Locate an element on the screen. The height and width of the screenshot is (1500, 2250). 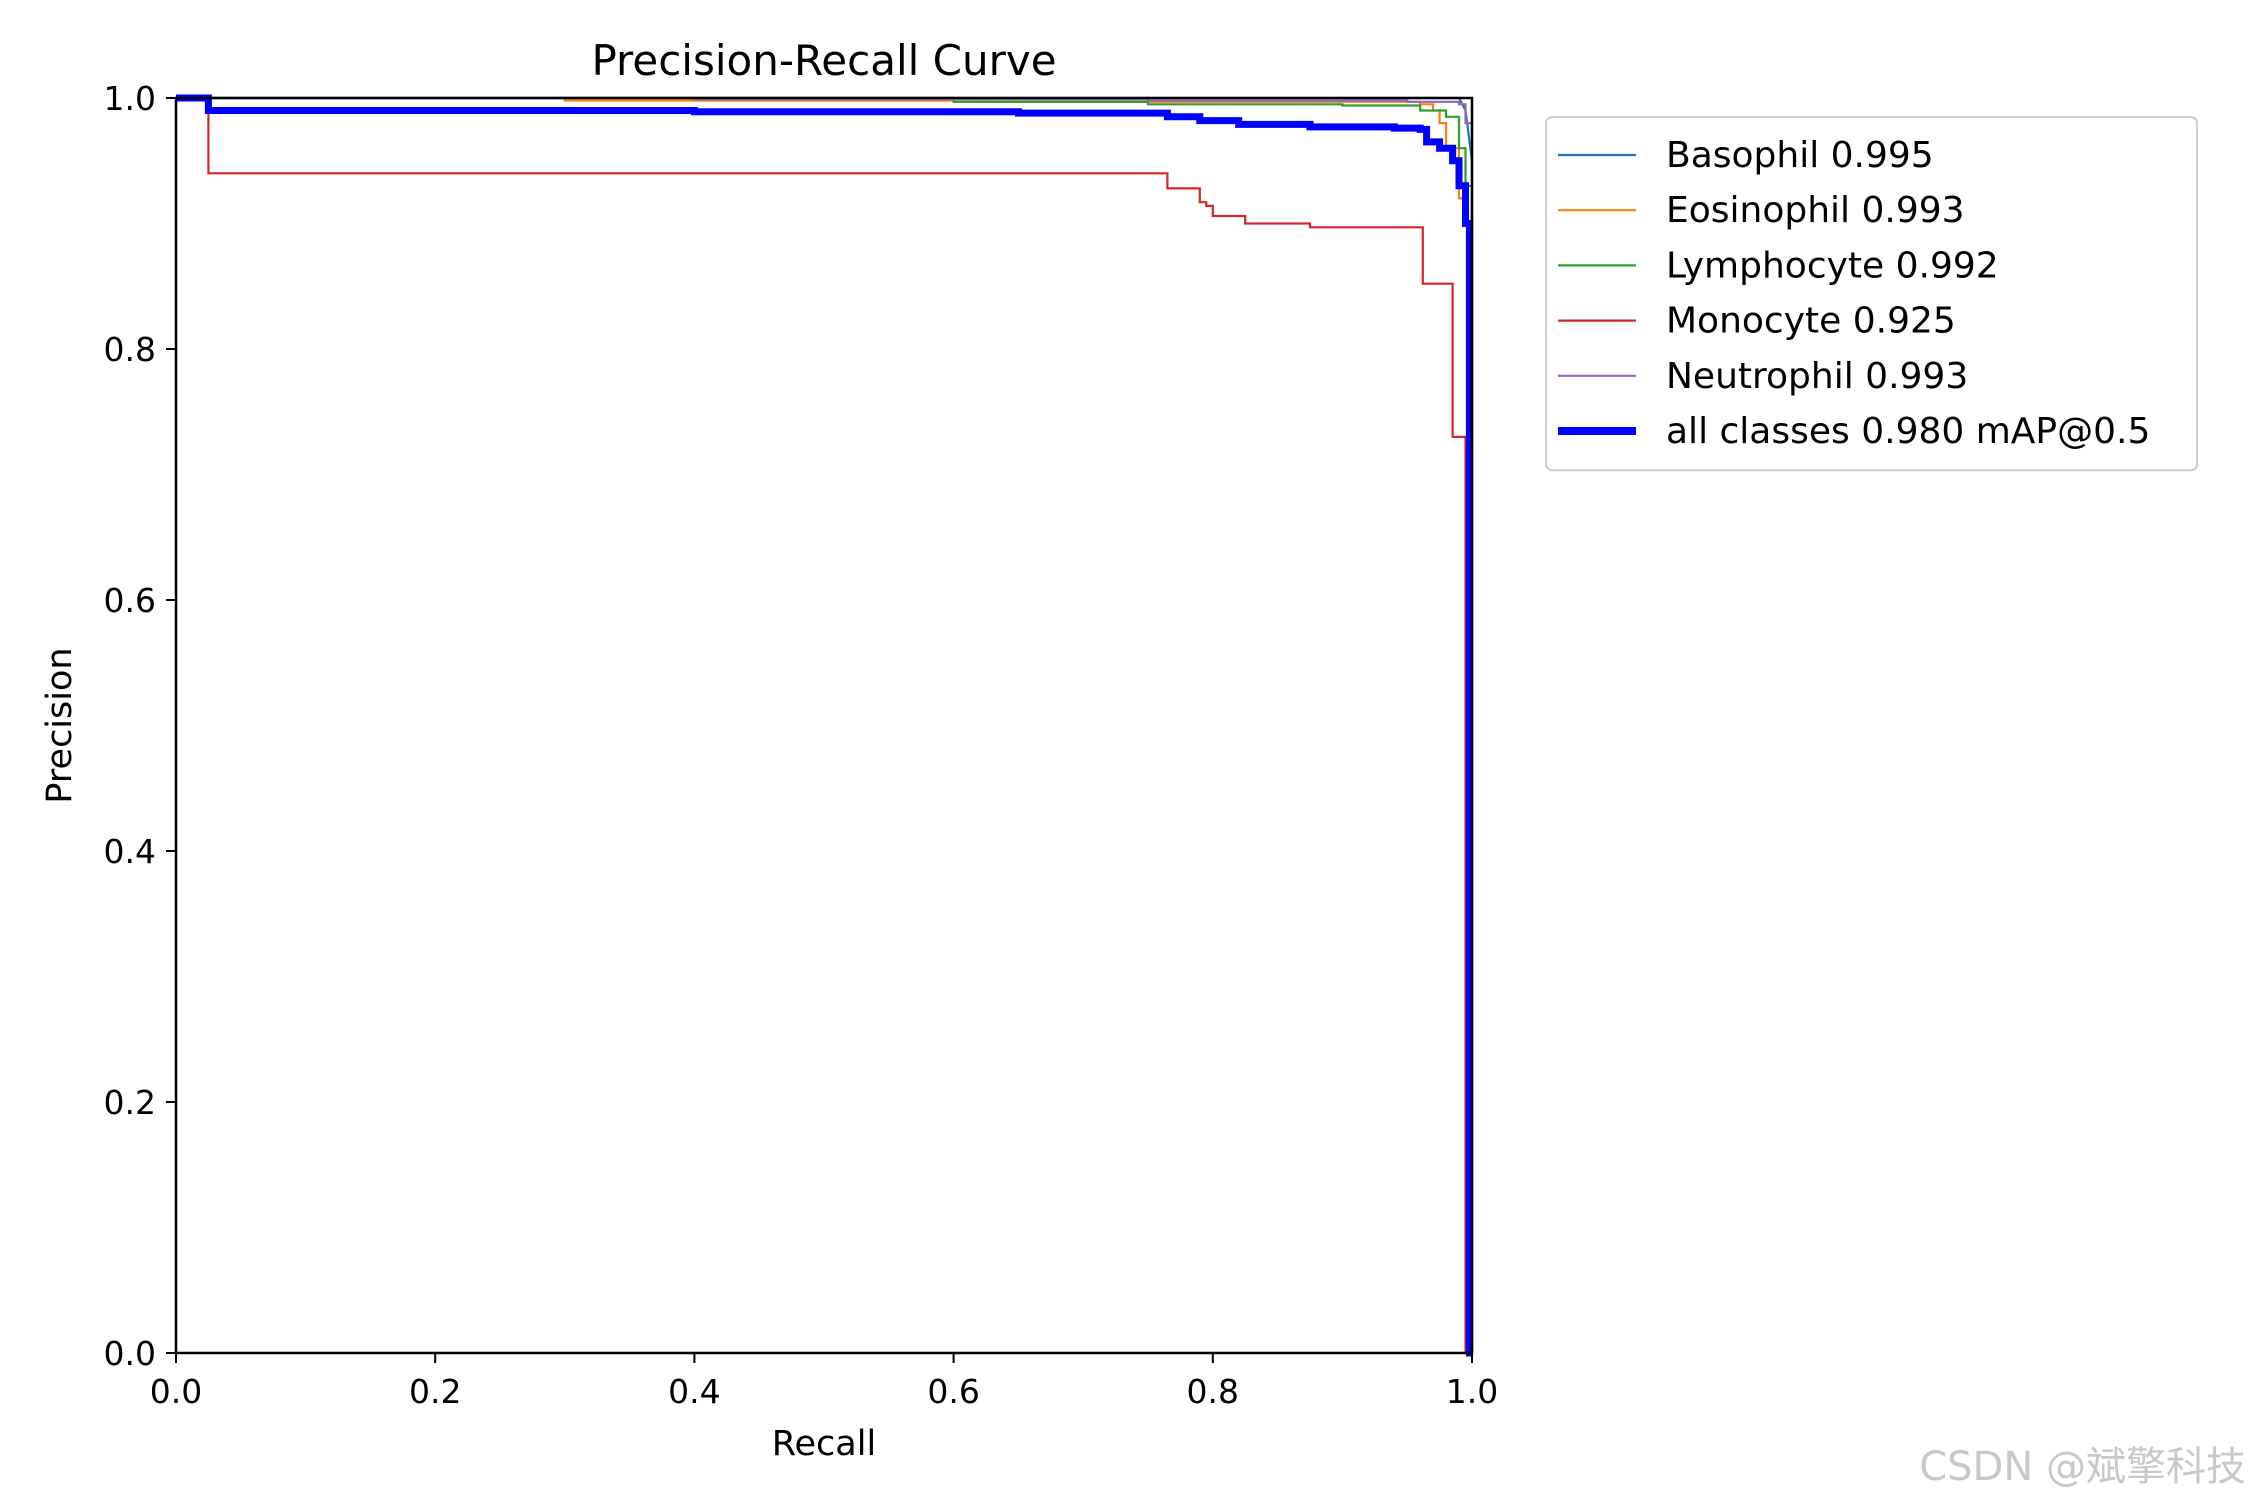
legend-label: Lymphocyte 0.992 is located at coordinates (1832, 265).